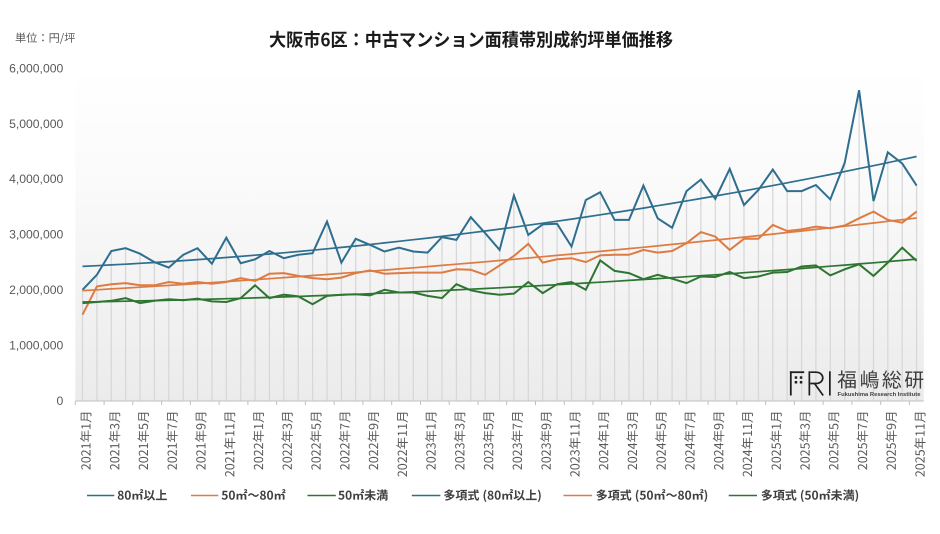 Image resolution: width=940 pixels, height=534 pixels. What do you see at coordinates (36, 179) in the screenshot?
I see `svg-text: 4,000,000` at bounding box center [36, 179].